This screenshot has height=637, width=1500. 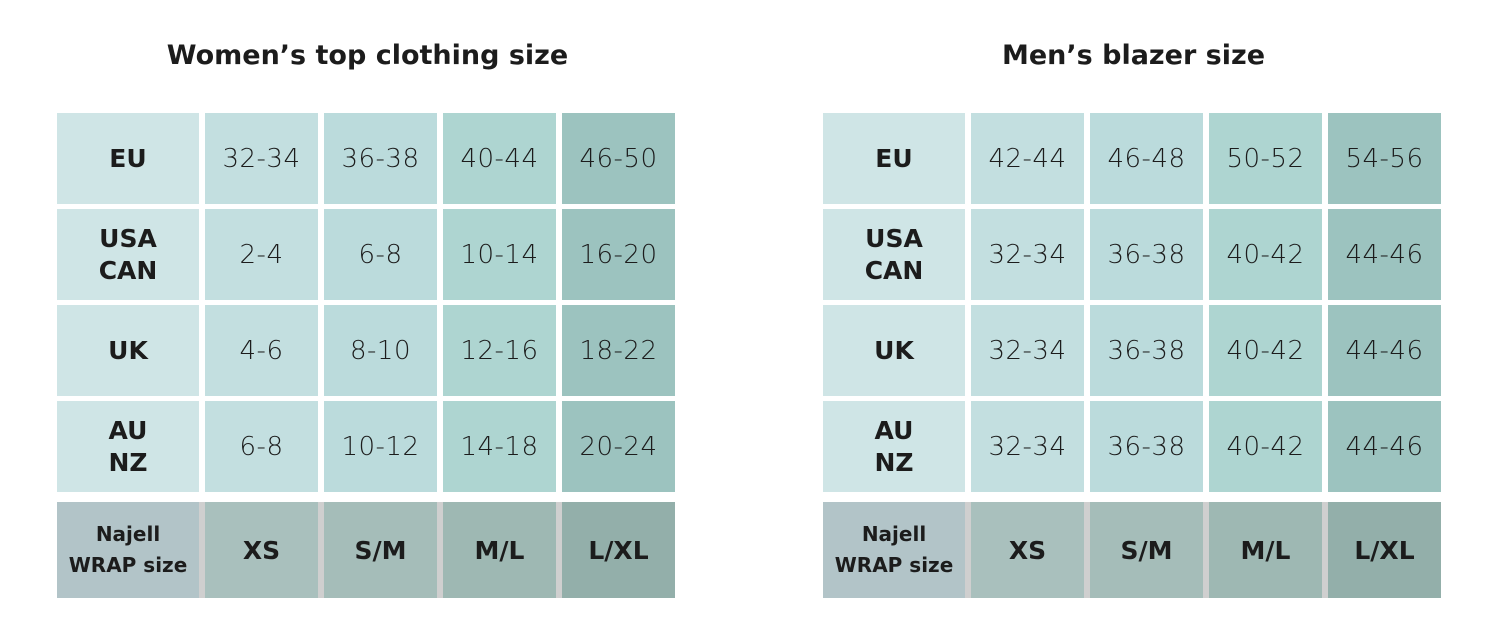 What do you see at coordinates (261, 350) in the screenshot?
I see `size-cell: 4-6` at bounding box center [261, 350].